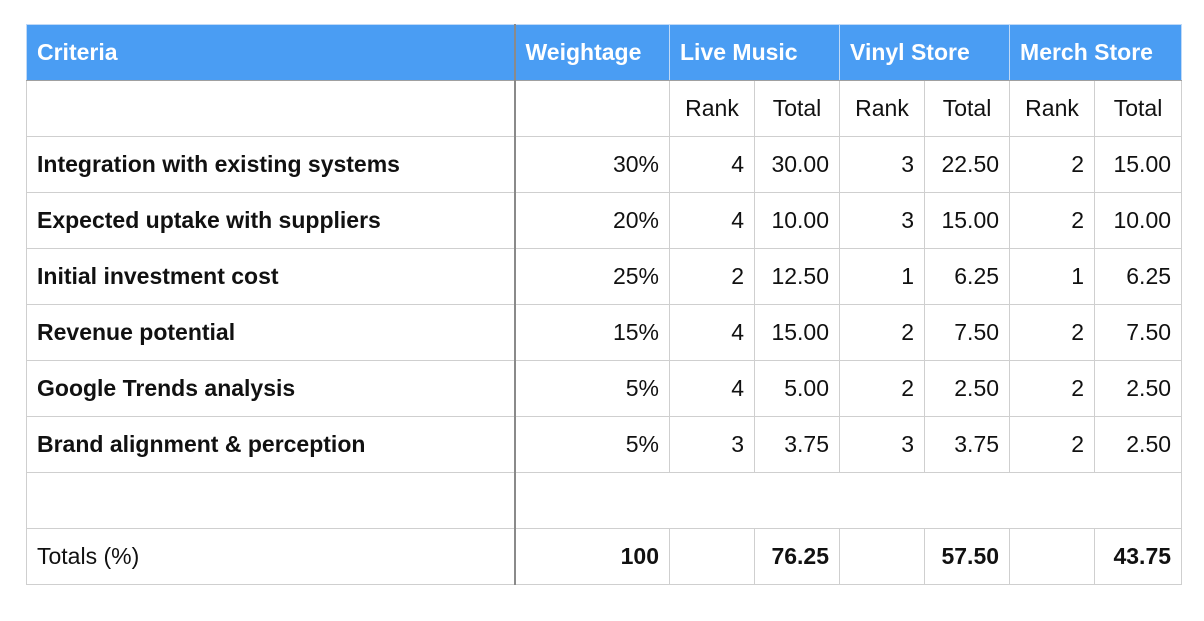  I want to click on vinyl-total-cell: 22.50, so click(967, 164).